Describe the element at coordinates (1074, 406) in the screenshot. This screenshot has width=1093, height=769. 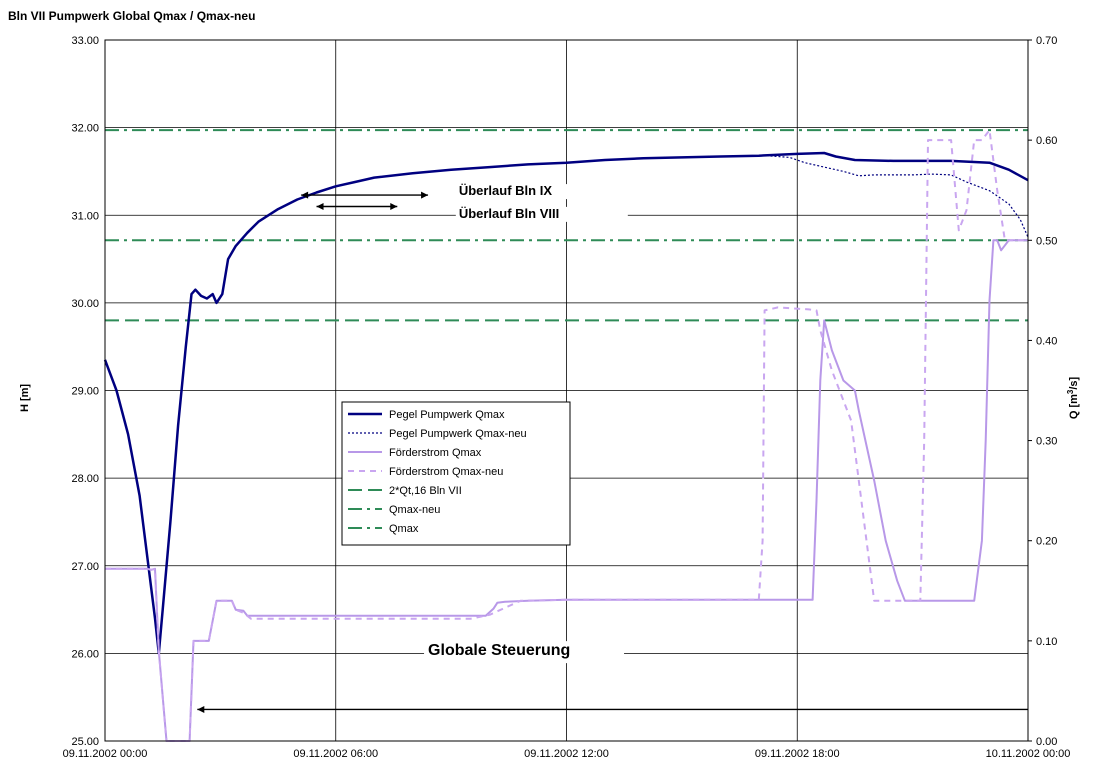
I see `y-axis-right-label-main: Q [m` at that location.